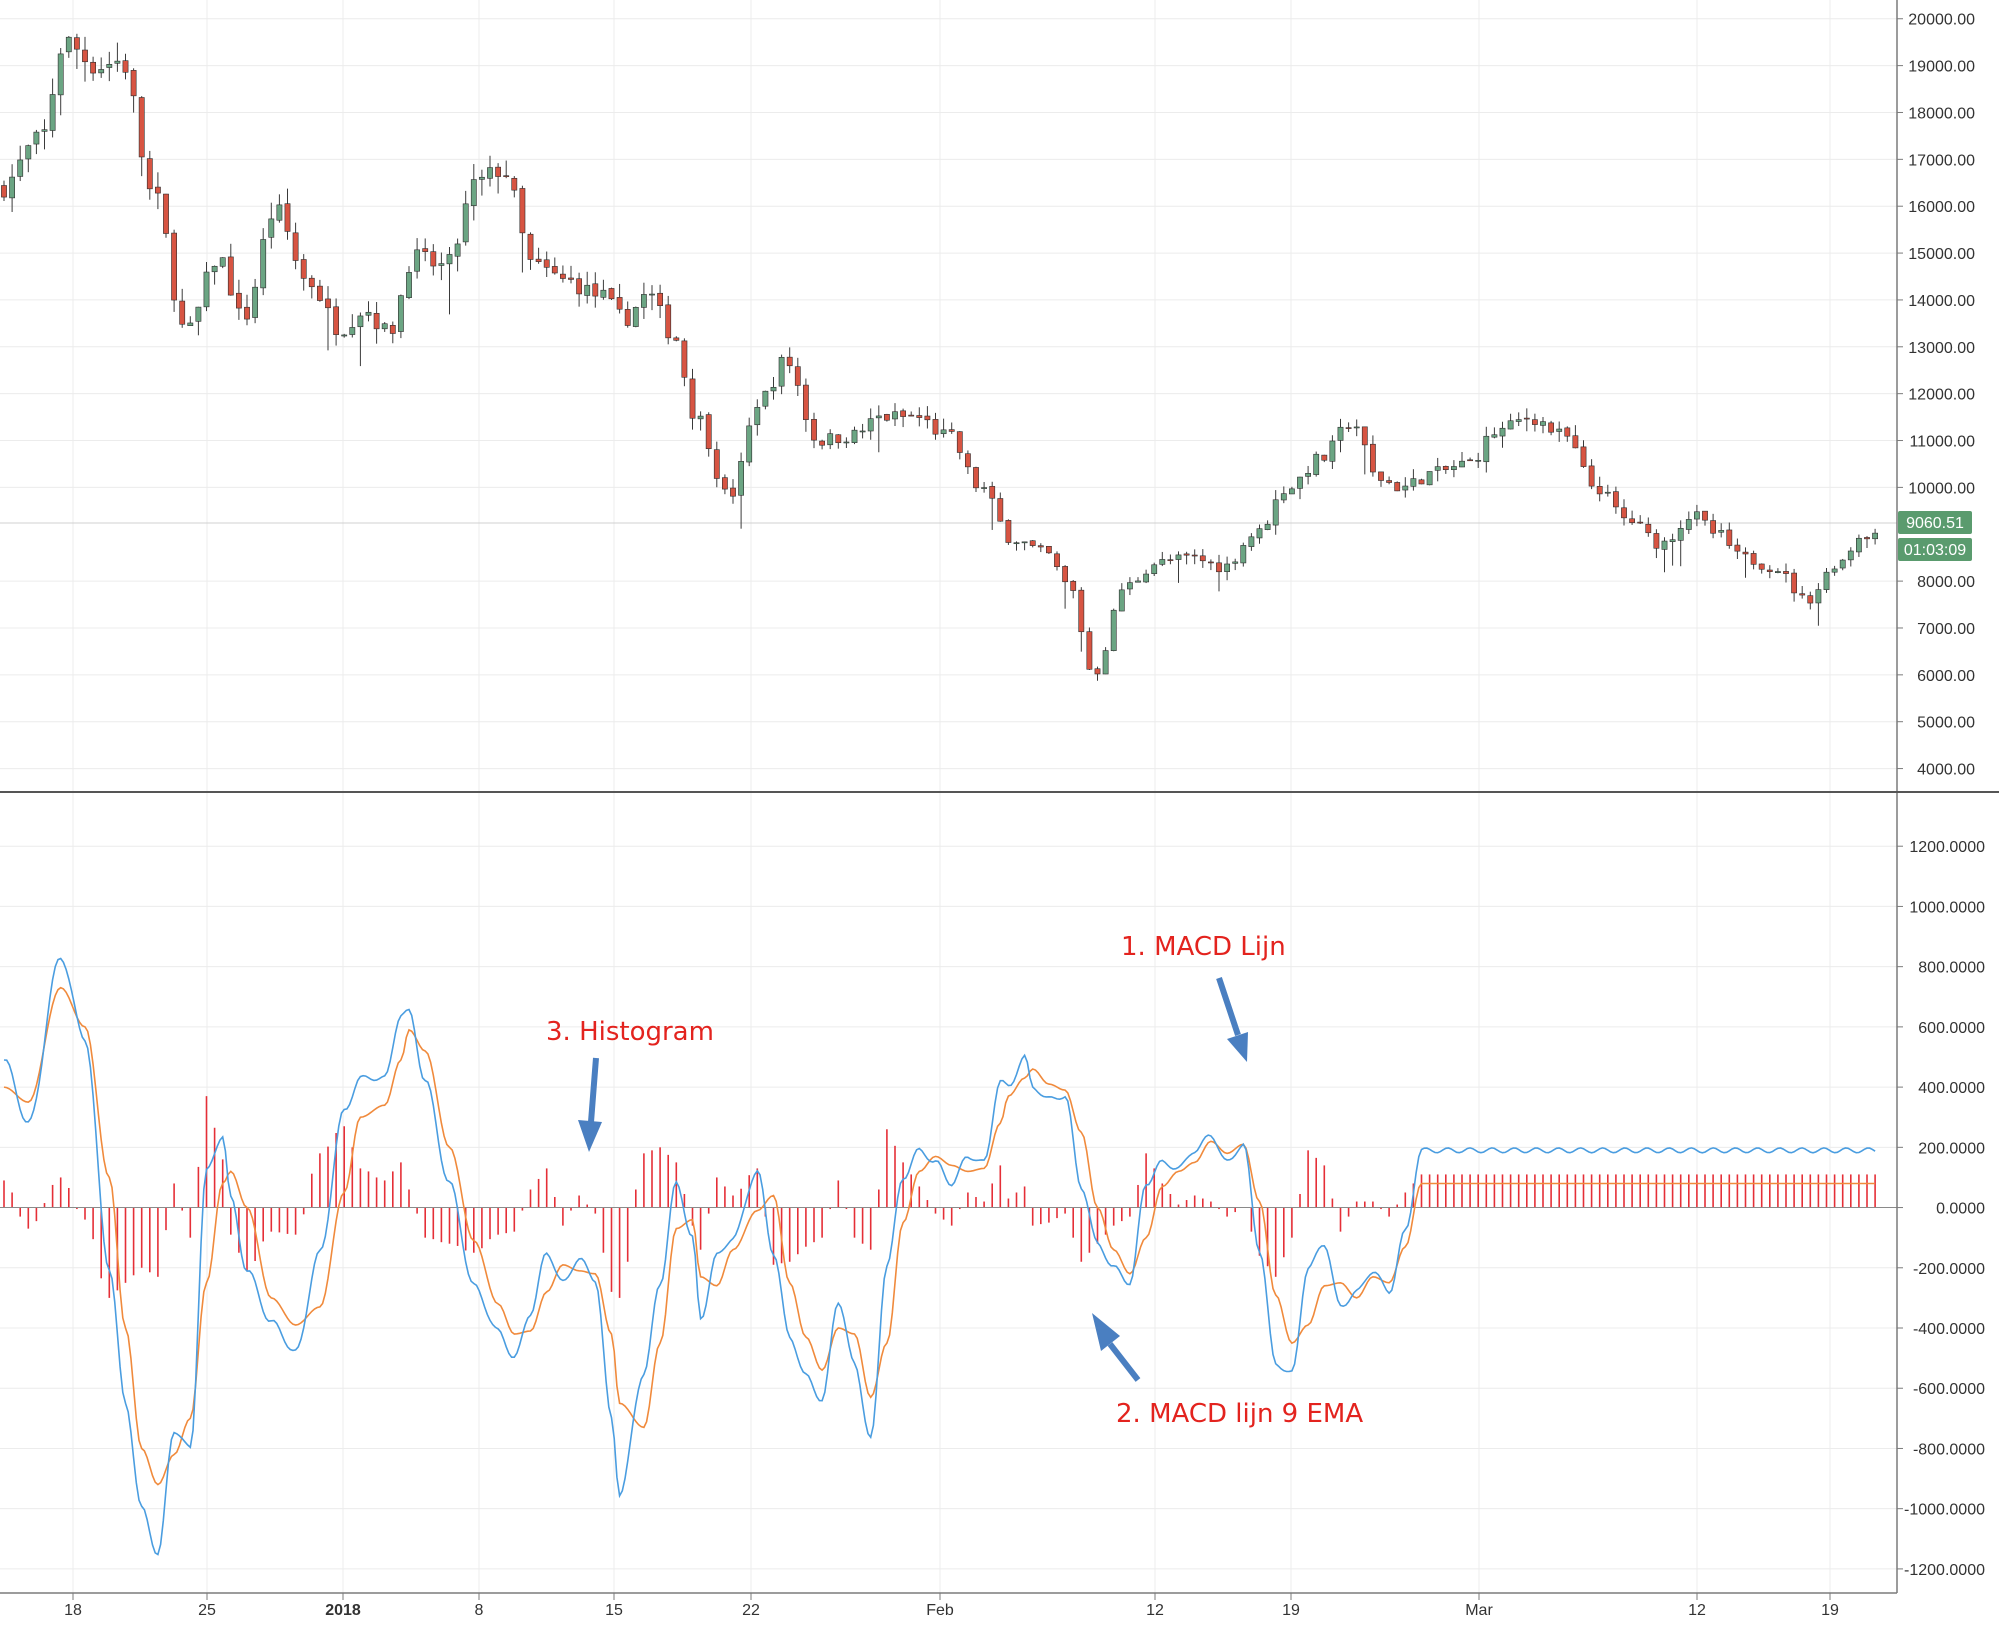 Image resolution: width=1999 pixels, height=1626 pixels. Describe the element at coordinates (1960, 1209) in the screenshot. I see `macd-tick-label: 0.0000` at that location.